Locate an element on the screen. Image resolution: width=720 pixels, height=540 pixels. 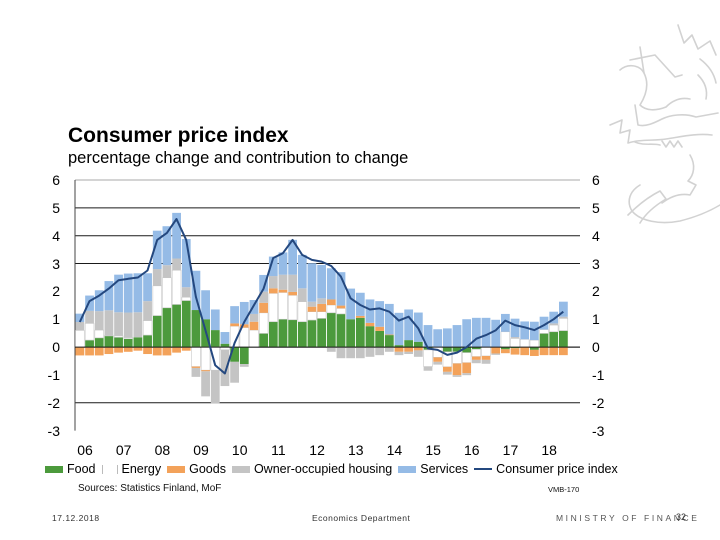
legend-label-goods: Goods is located at coordinates (207, 469).